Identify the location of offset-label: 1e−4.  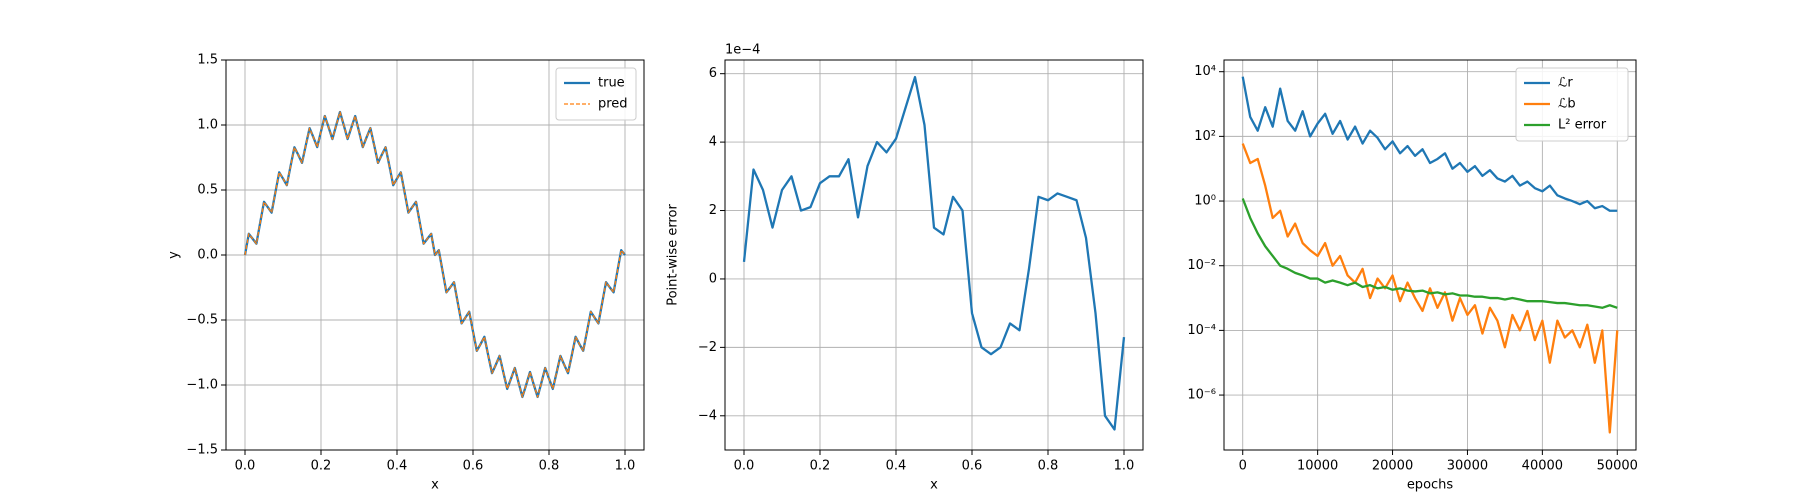
(742, 50).